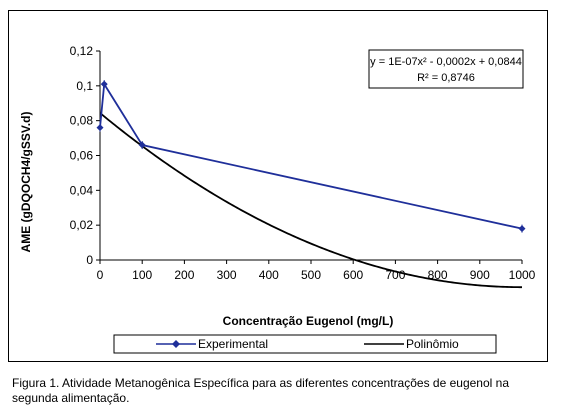  What do you see at coordinates (82, 156) in the screenshot?
I see `y-tick-label: 0,06` at bounding box center [82, 156].